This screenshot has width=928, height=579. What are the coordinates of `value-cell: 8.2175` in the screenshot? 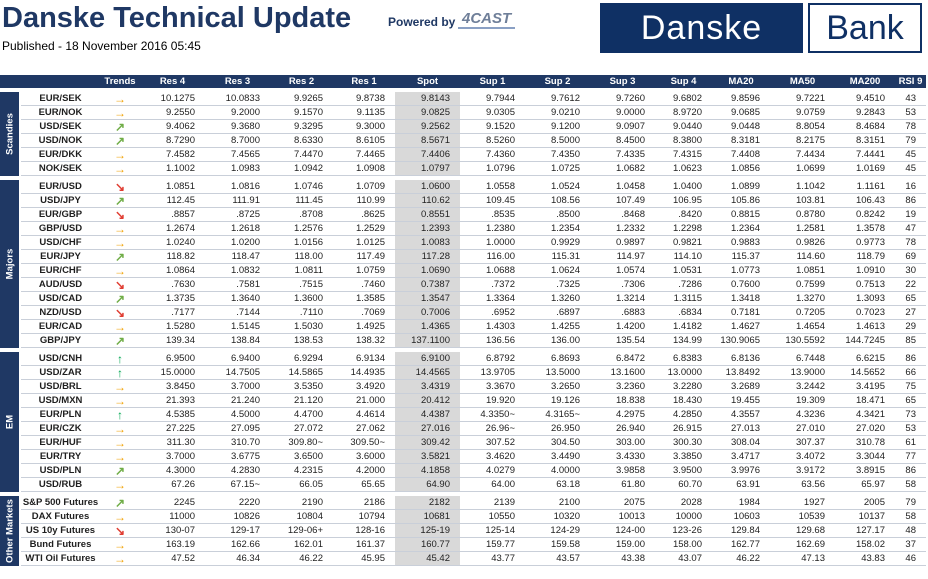 It's located at (810, 140).